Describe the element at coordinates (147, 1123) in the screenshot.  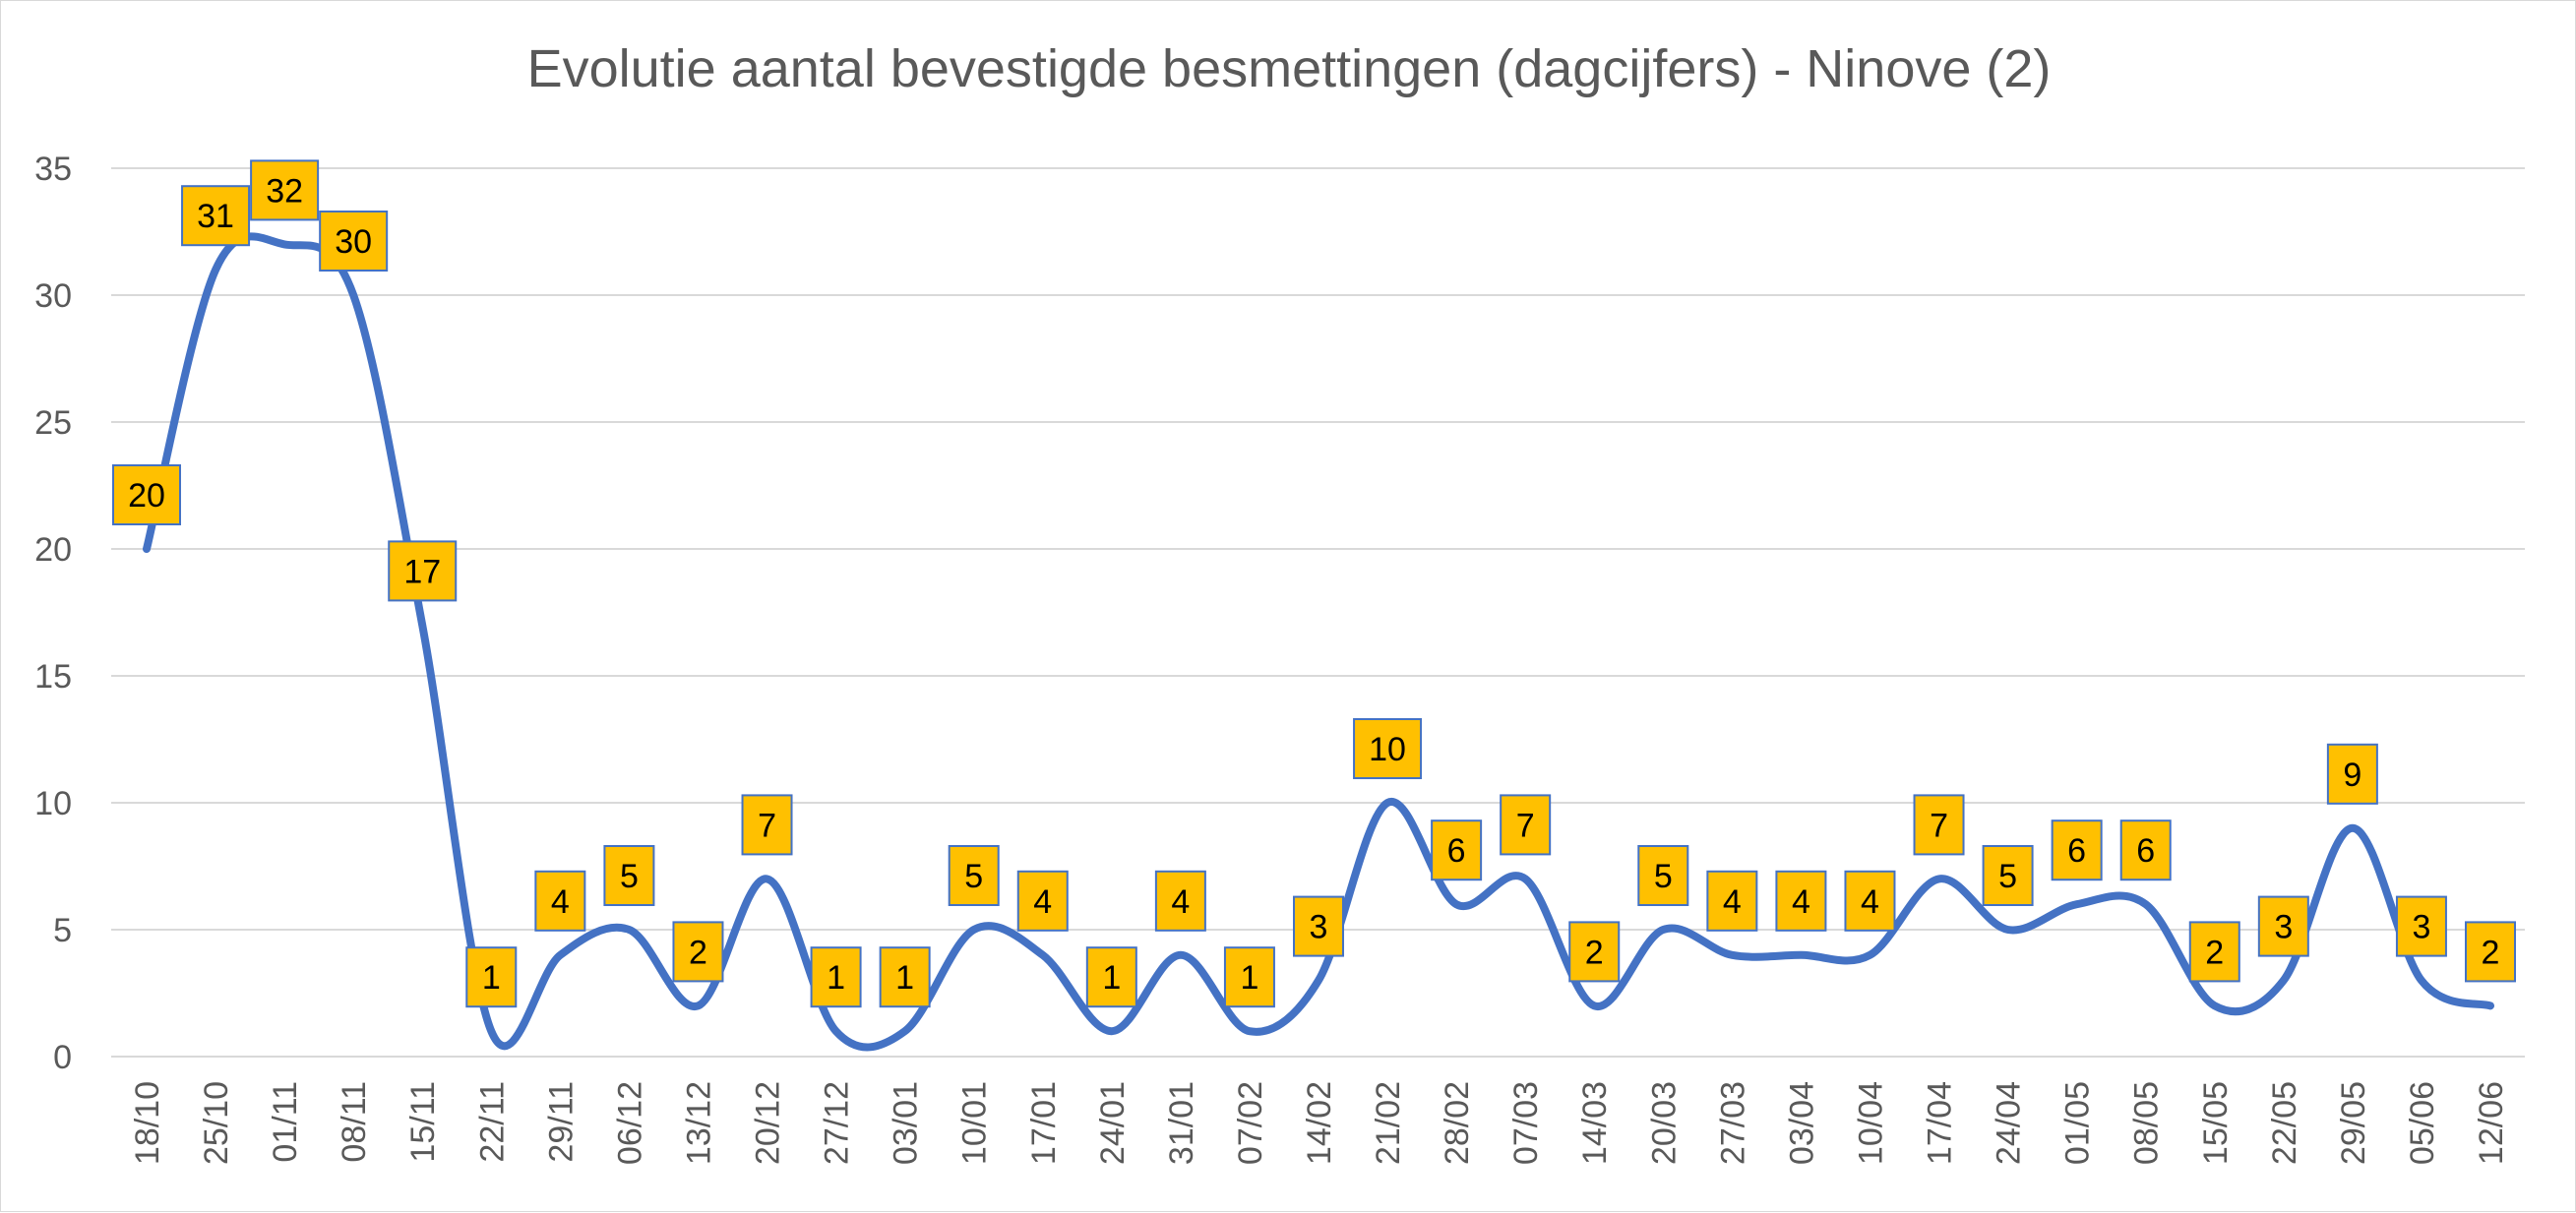
I see `x-tick-label: 18/10` at that location.